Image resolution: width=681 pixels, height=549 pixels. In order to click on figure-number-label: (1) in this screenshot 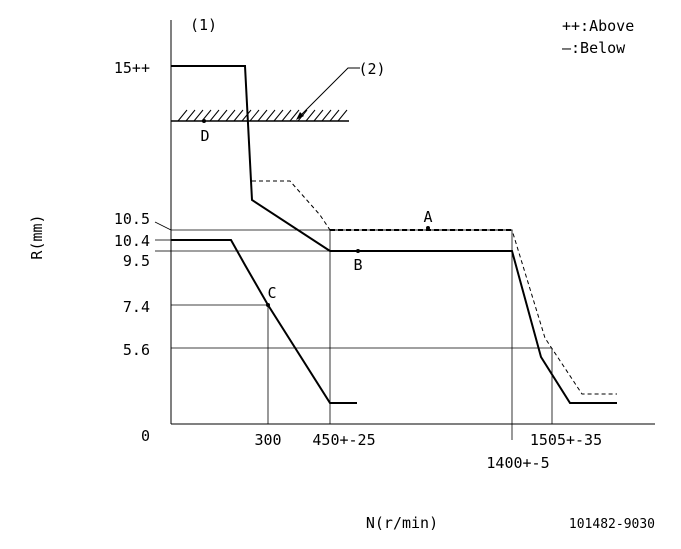, I will do `click(203, 25)`.